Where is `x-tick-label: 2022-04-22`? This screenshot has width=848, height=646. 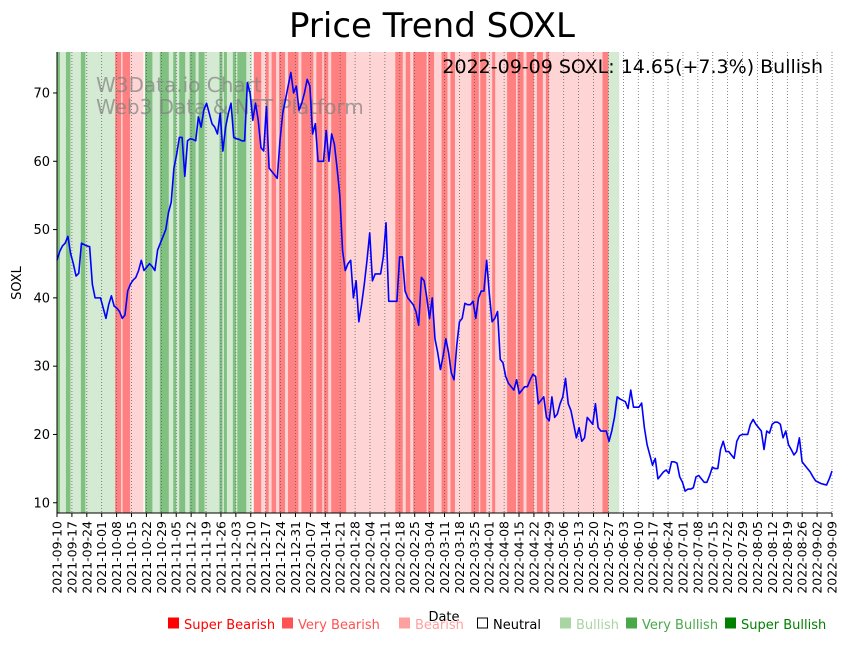
x-tick-label: 2022-04-22 is located at coordinates (533, 557).